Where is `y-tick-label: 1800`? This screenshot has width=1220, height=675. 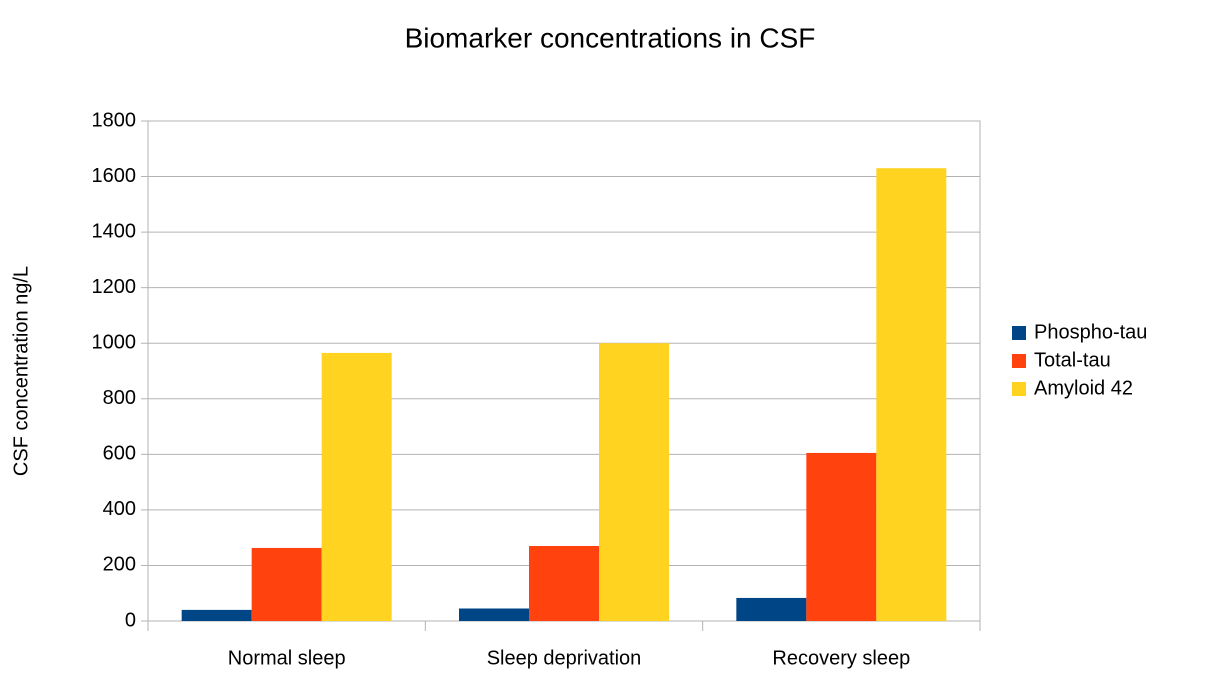
y-tick-label: 1800 is located at coordinates (114, 120).